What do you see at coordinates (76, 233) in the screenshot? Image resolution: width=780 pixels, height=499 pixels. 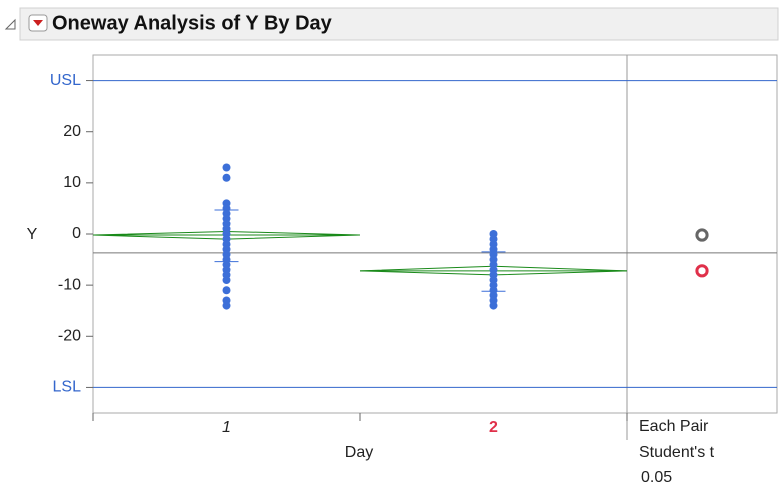 I see `y-tick-label: 0` at bounding box center [76, 233].